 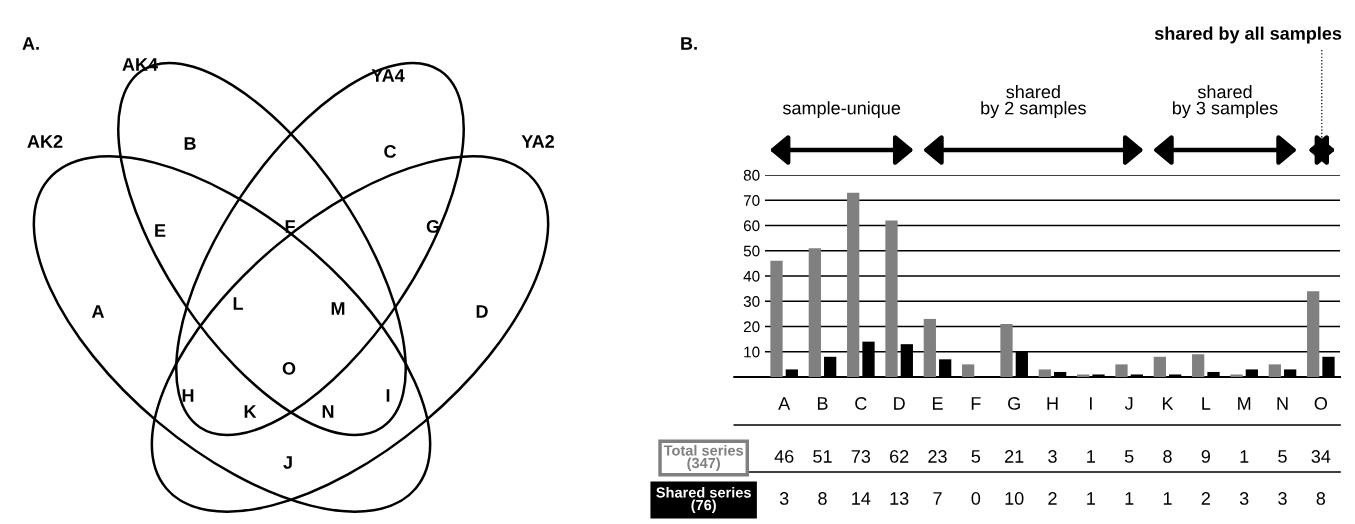 I want to click on data-label: 9, so click(x=1205, y=456).